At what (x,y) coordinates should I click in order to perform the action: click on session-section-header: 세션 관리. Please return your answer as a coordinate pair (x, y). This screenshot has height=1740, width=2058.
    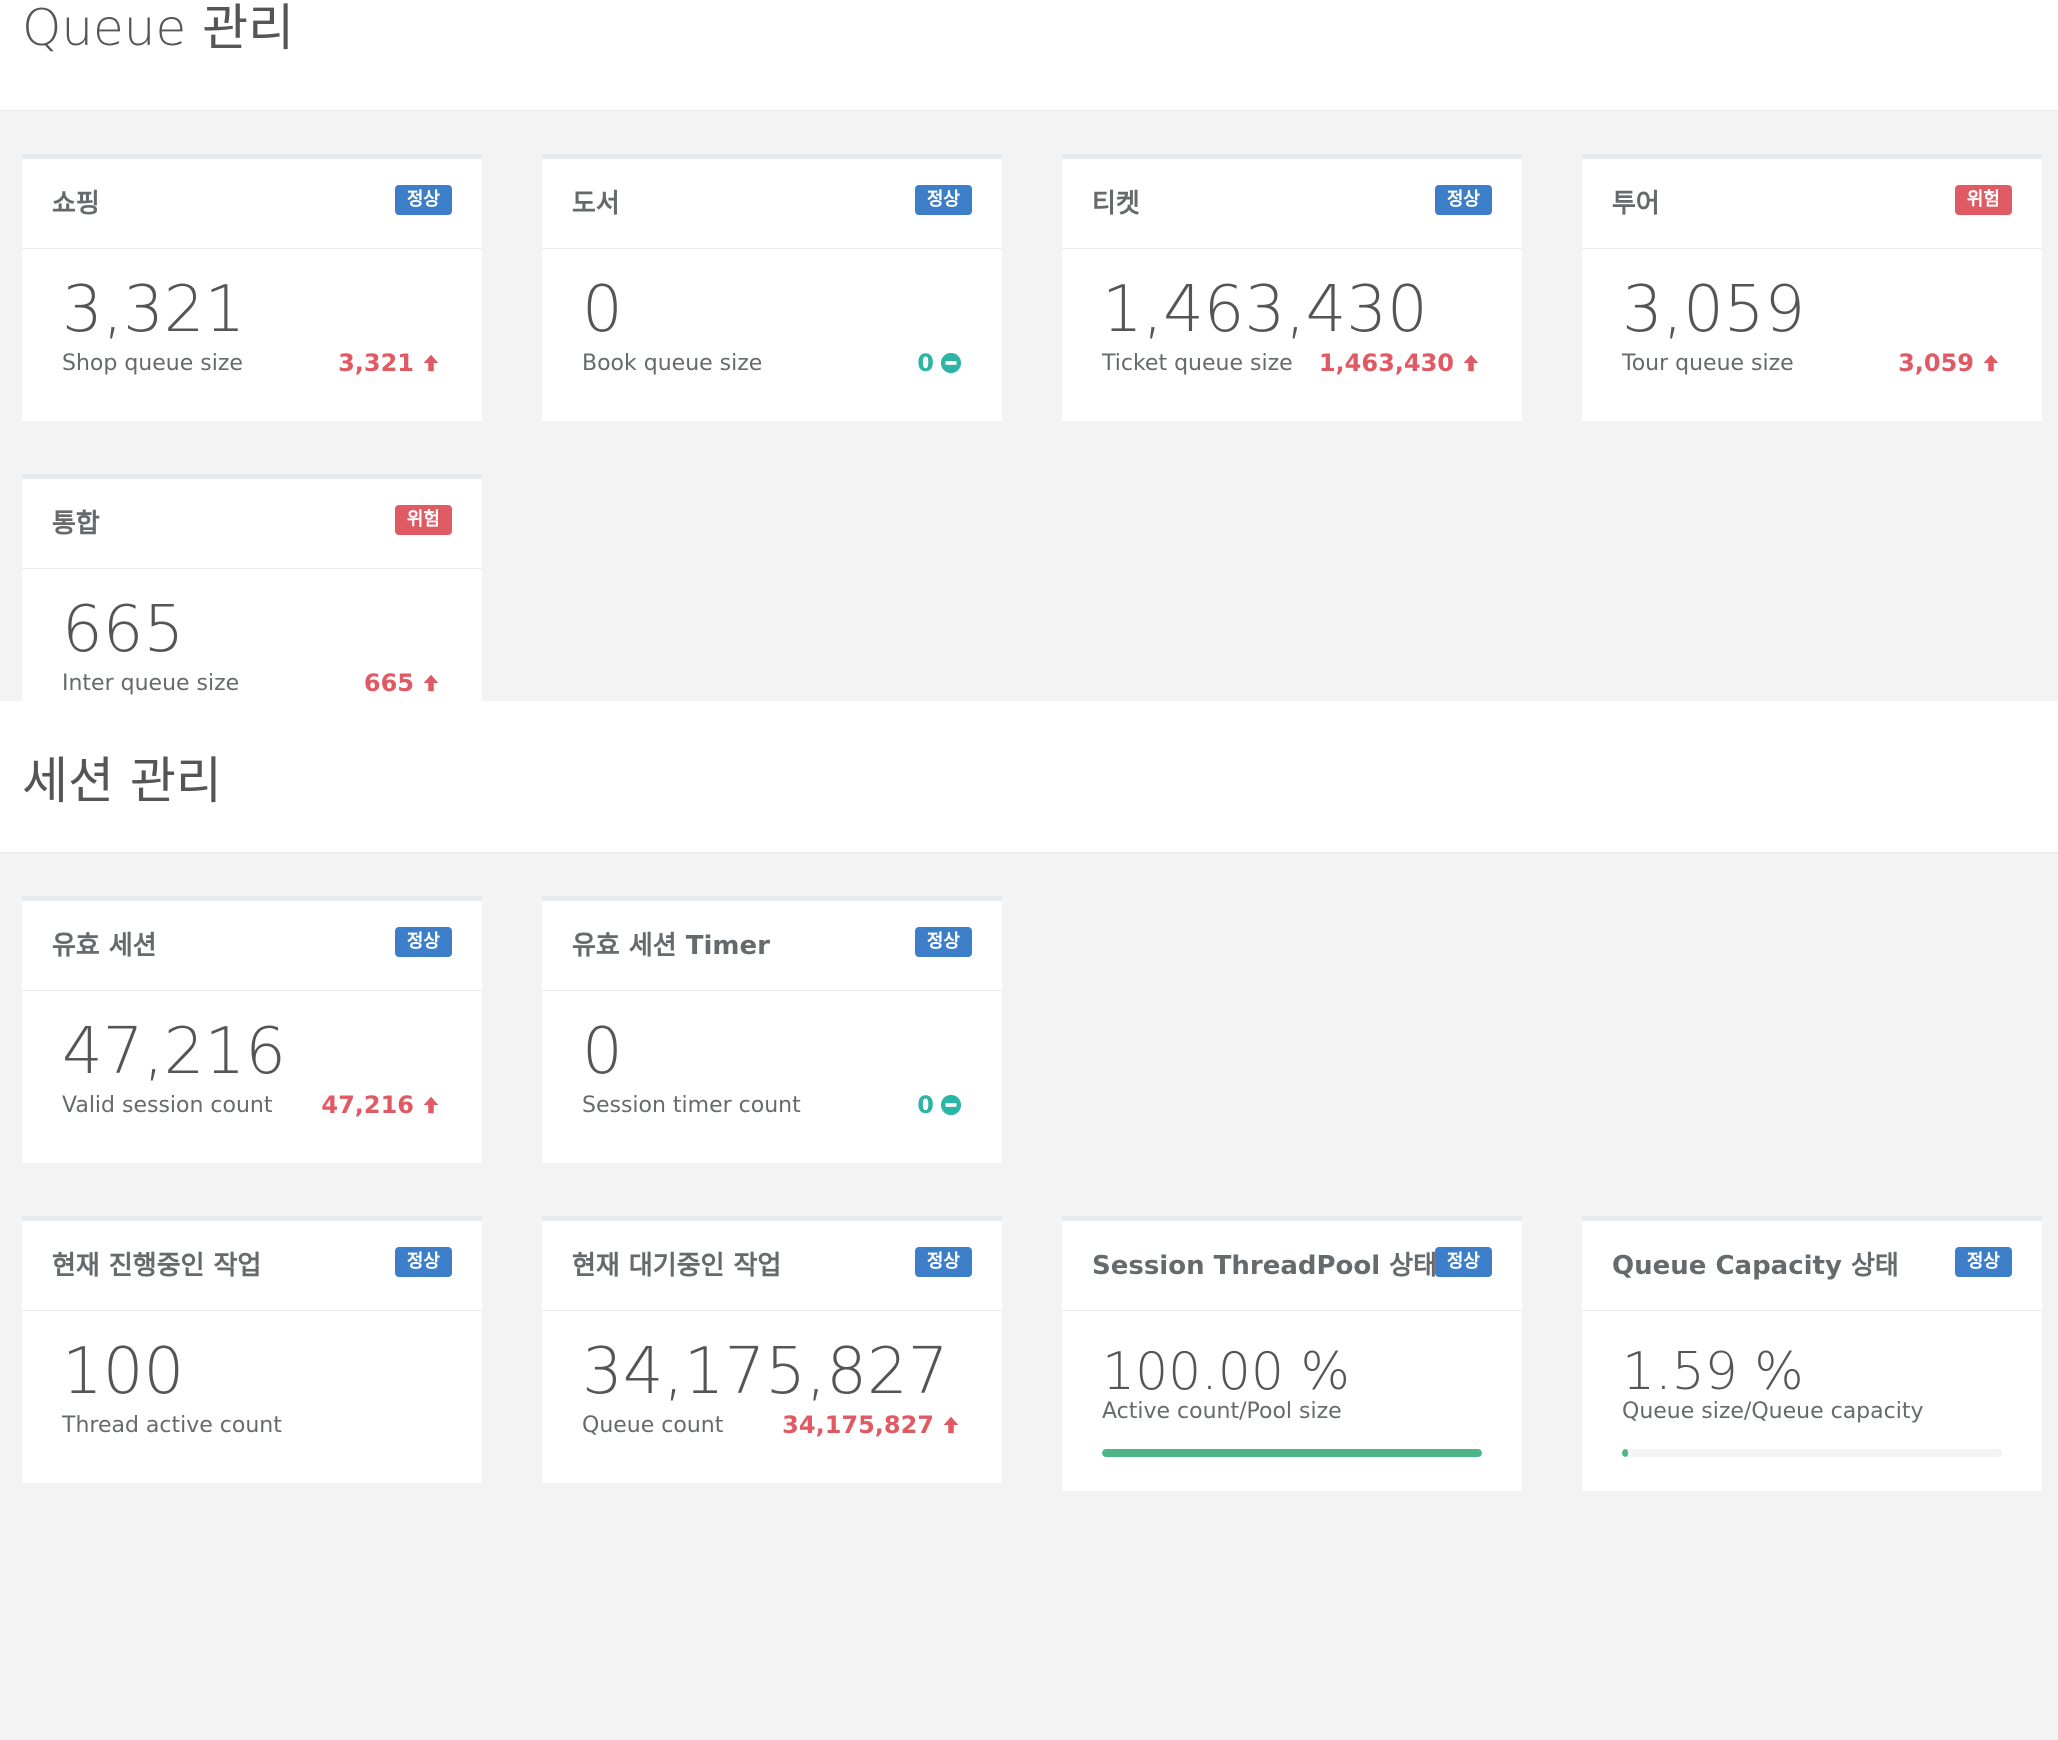
    Looking at the image, I should click on (1029, 777).